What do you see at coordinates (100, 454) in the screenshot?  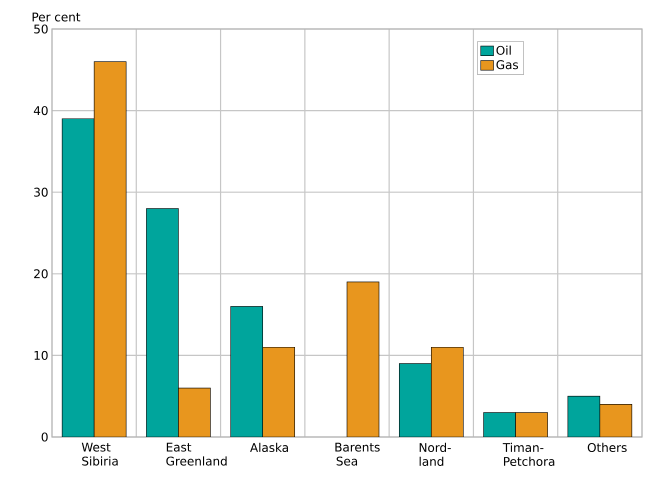 I see `x-tick-label: West Sibiria` at bounding box center [100, 454].